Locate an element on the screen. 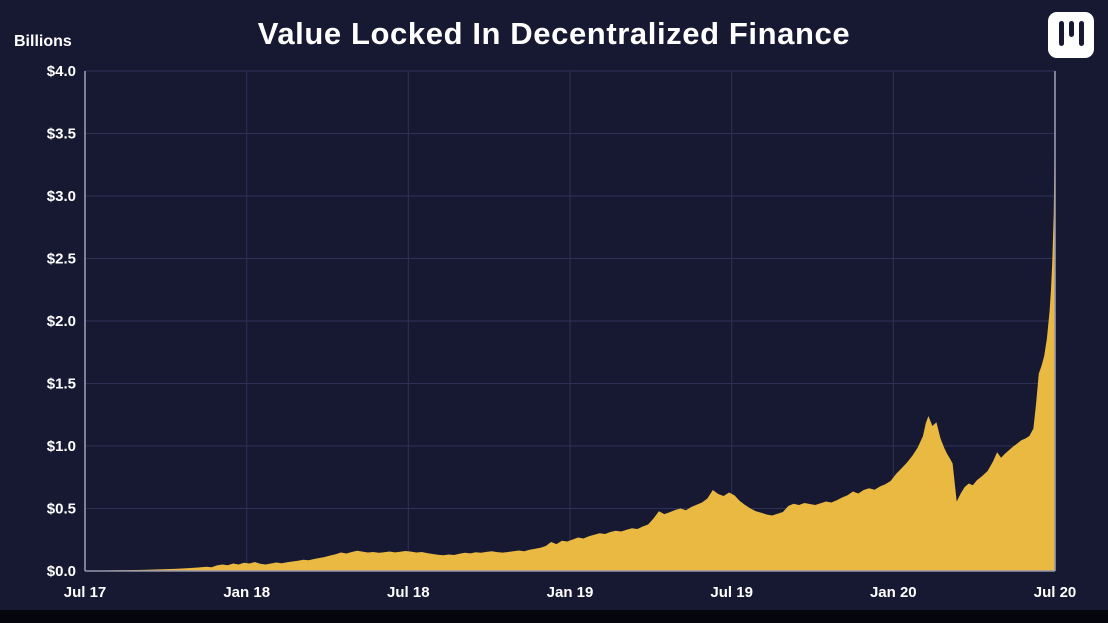 The height and width of the screenshot is (623, 1108). chart-title: Value Locked In Decentralized Finance is located at coordinates (554, 33).